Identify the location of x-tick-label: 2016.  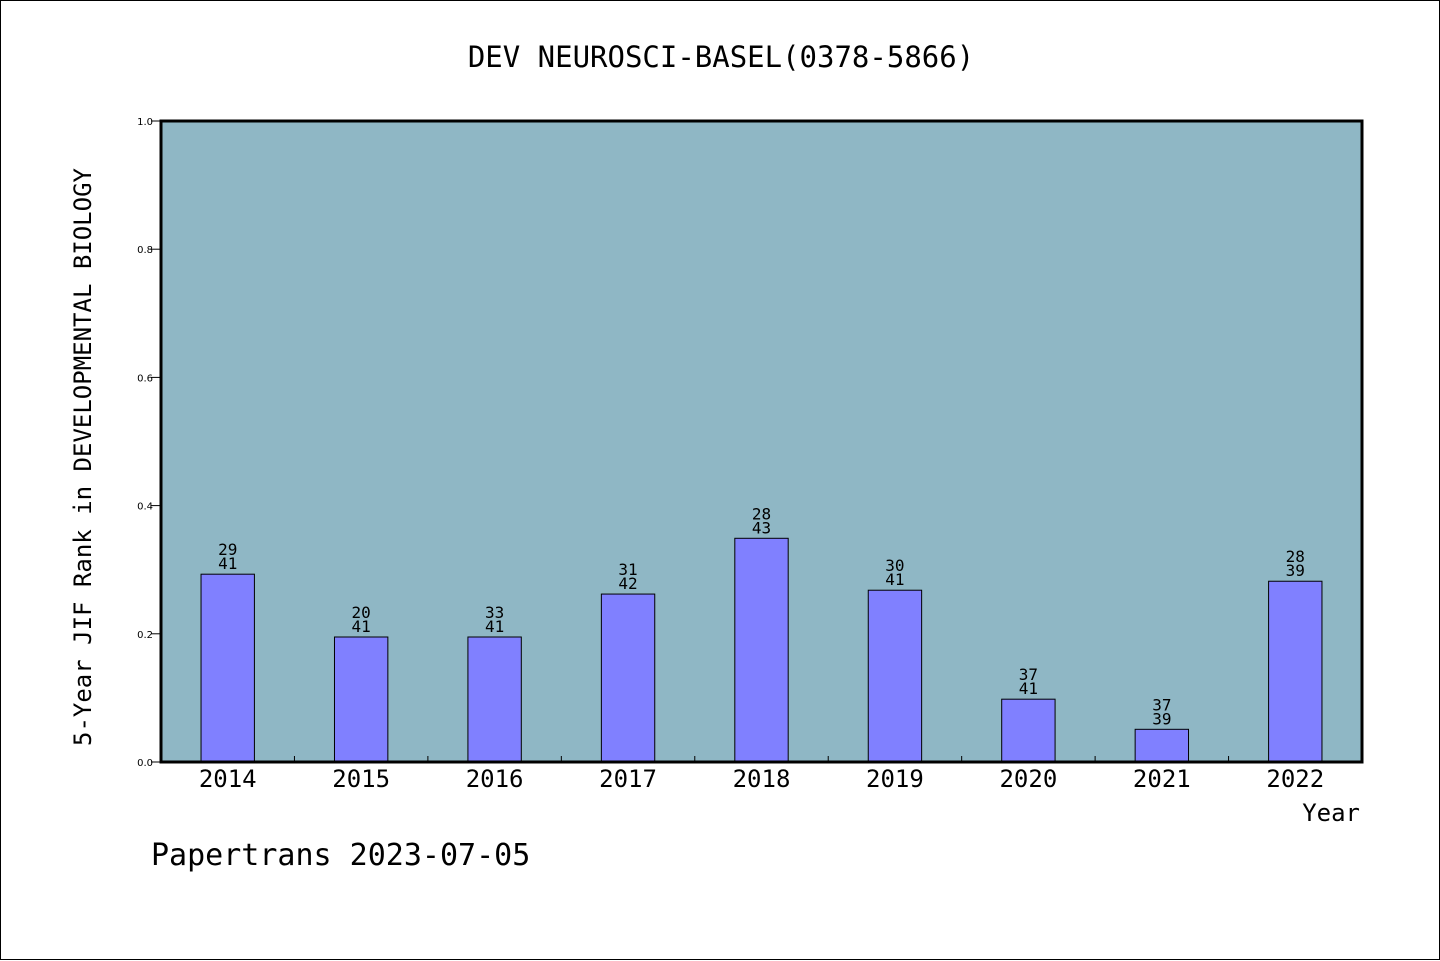
(495, 779).